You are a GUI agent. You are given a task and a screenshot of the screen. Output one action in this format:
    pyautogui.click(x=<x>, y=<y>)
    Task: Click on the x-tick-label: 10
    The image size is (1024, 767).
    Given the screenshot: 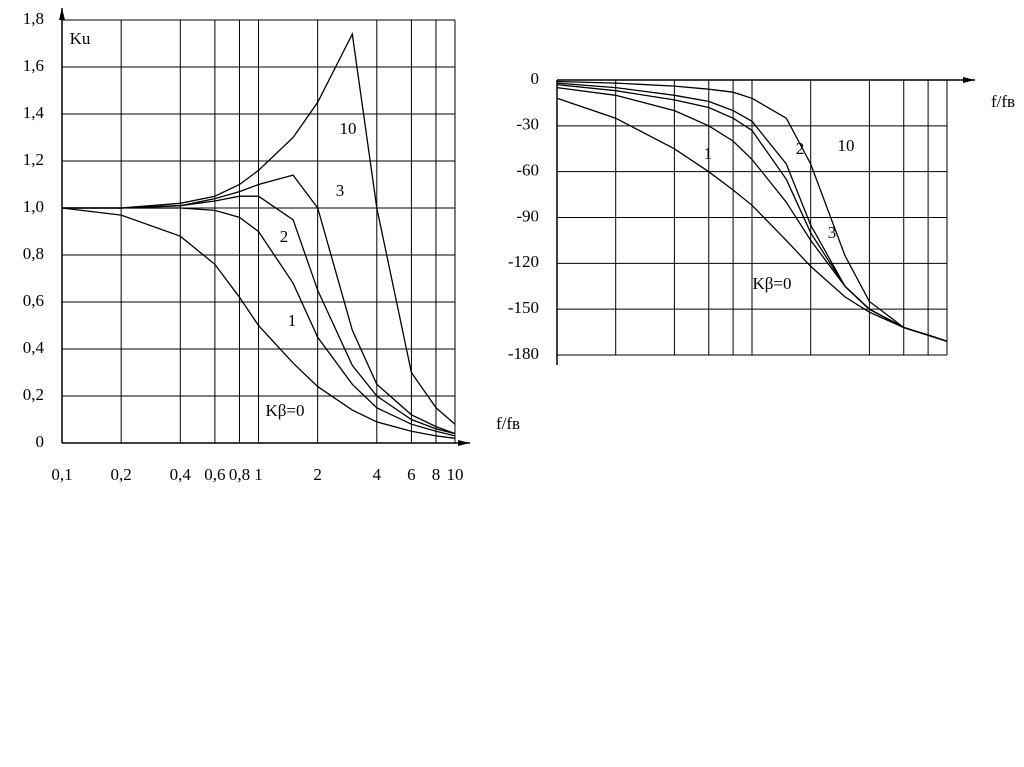 What is the action you would take?
    pyautogui.click(x=455, y=474)
    